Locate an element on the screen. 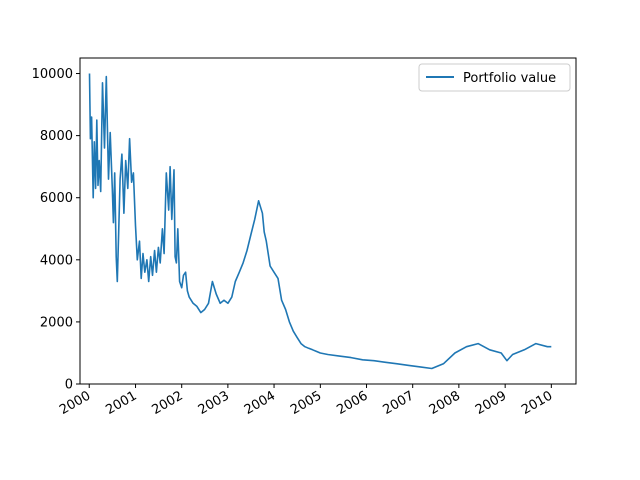 Image resolution: width=640 pixels, height=480 pixels. x-tick-label-0: 2000 is located at coordinates (75, 403).